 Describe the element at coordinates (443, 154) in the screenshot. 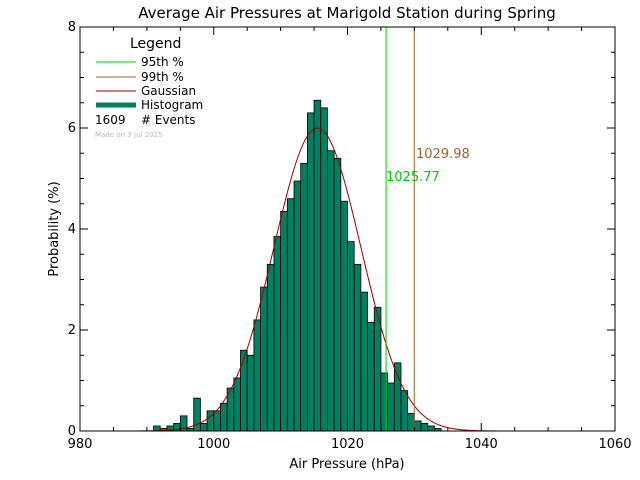

I see `p99-value-label: 1029.98` at that location.